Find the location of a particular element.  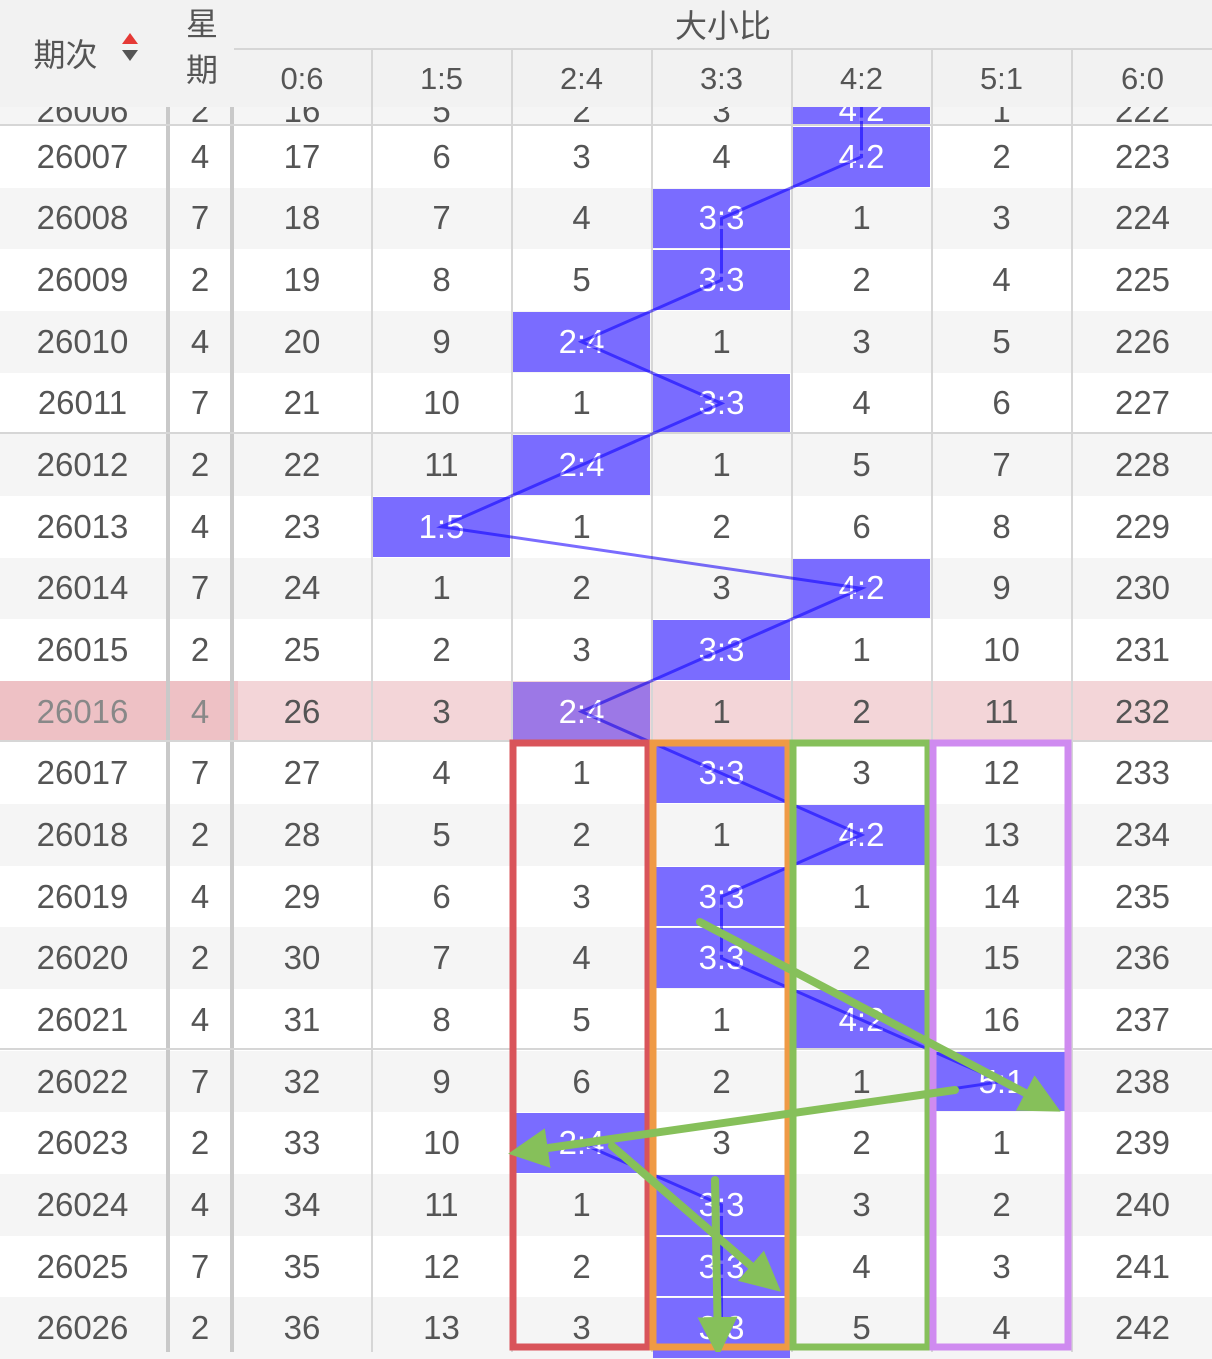

ratio-cell: 22 is located at coordinates (302, 465).